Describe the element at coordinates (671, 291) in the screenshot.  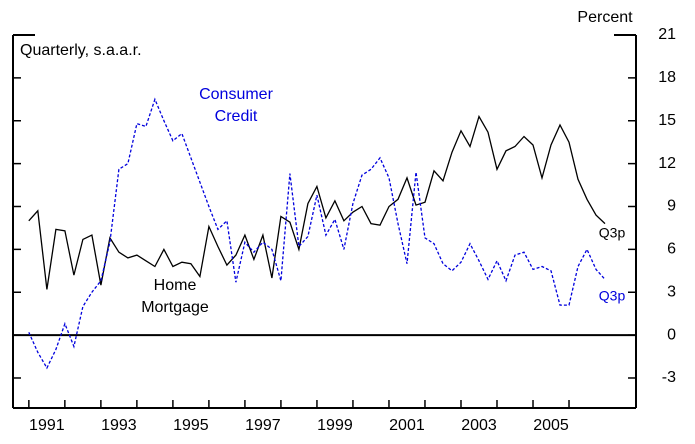
I see `y-tick-label: 3` at that location.